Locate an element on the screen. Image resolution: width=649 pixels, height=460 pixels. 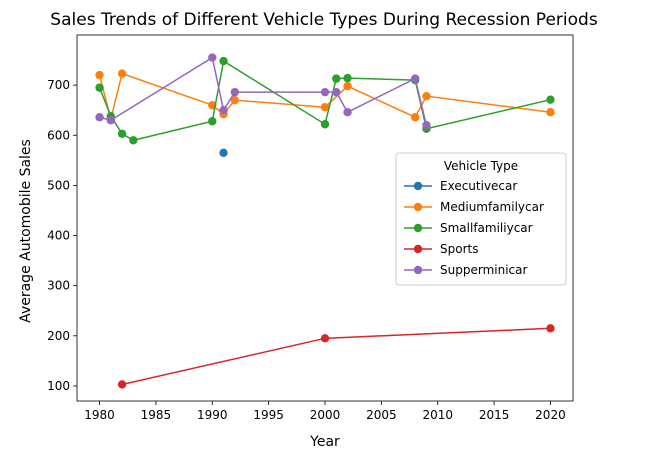
x-tick-label: 1985 is located at coordinates (156, 415).